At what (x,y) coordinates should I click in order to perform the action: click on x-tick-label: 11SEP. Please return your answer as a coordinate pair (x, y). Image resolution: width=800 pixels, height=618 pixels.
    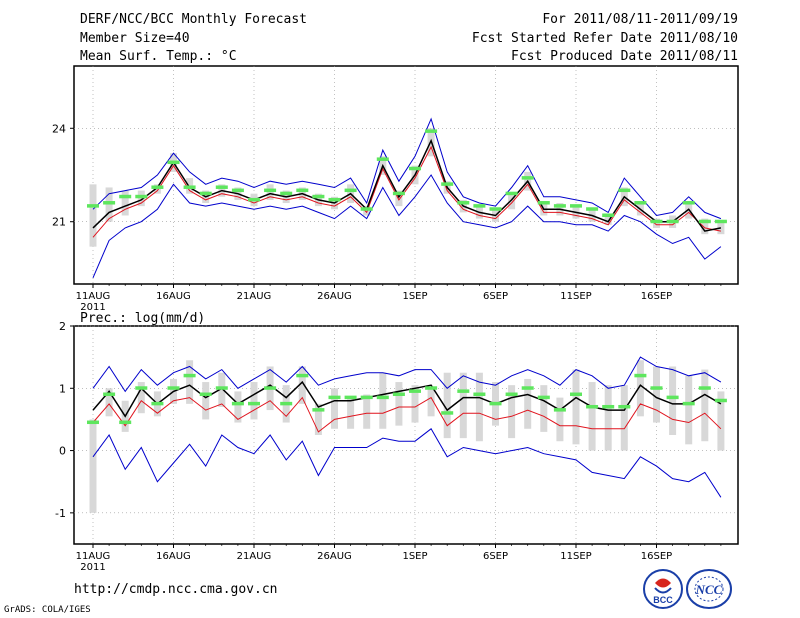
    Looking at the image, I should click on (575, 556).